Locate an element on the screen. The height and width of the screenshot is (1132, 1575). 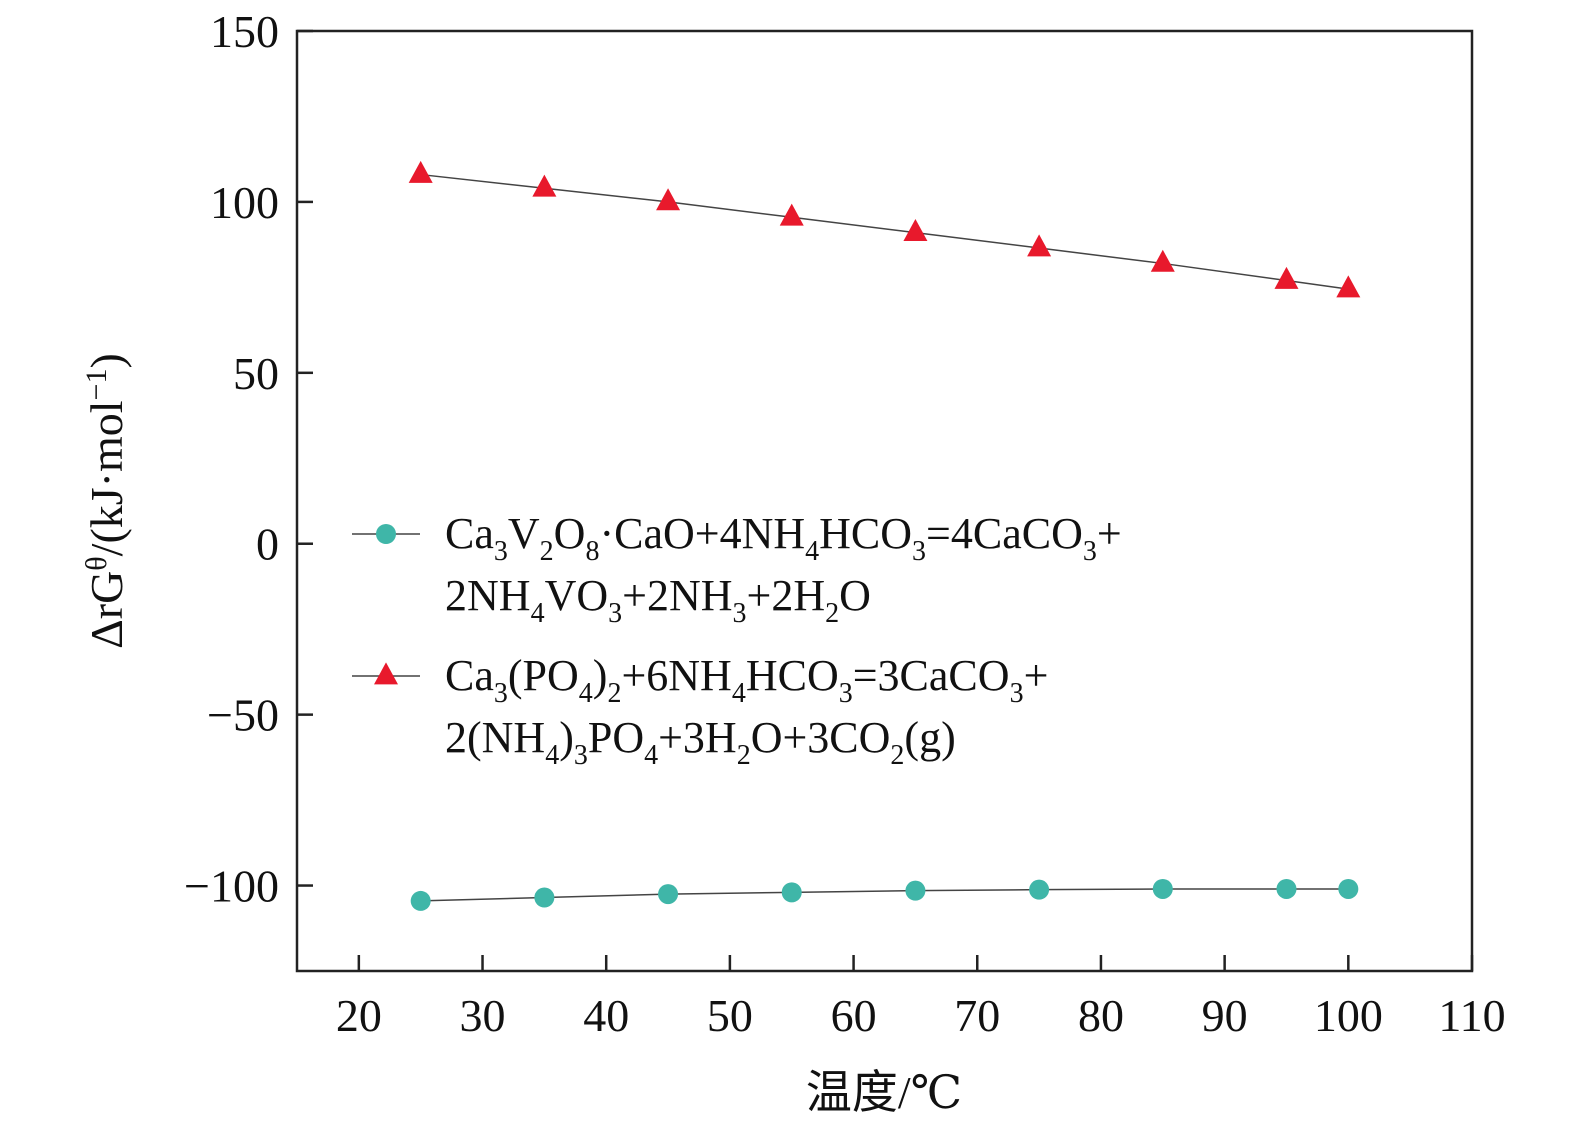
y-tick-label: 100 is located at coordinates (244, 202).